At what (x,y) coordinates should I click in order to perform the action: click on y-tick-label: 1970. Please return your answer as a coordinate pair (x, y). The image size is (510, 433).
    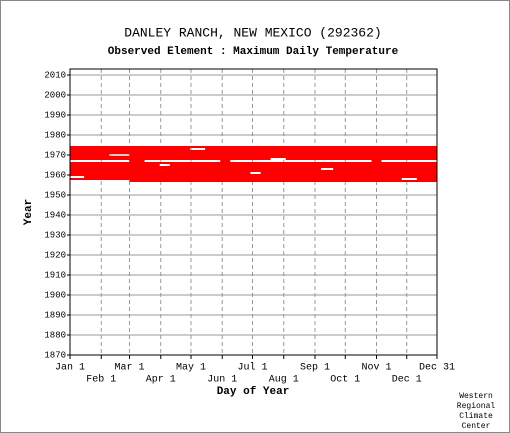
    Looking at the image, I should click on (55, 155).